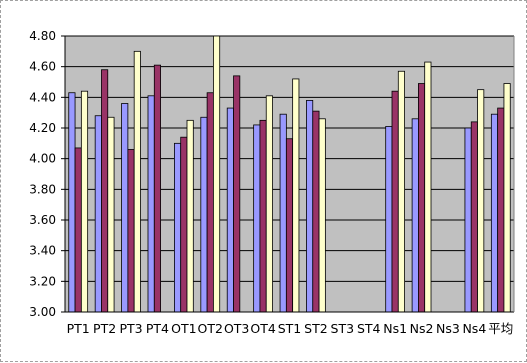 This screenshot has width=527, height=363. What do you see at coordinates (42, 312) in the screenshot?
I see `y-tick-label: 3.00` at bounding box center [42, 312].